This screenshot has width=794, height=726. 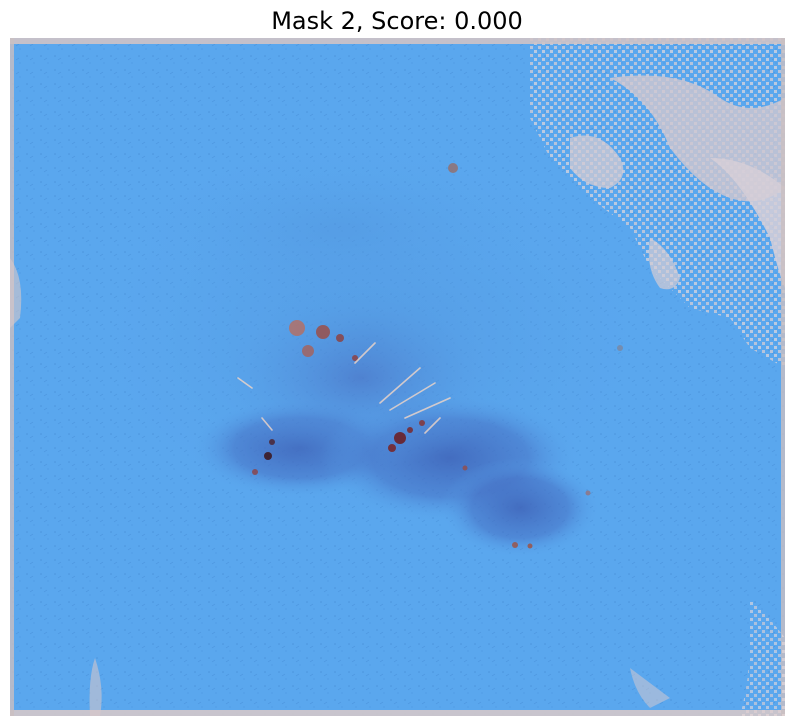 I want to click on figure-title: Mask 2, Score: 0.000, so click(x=397, y=21).